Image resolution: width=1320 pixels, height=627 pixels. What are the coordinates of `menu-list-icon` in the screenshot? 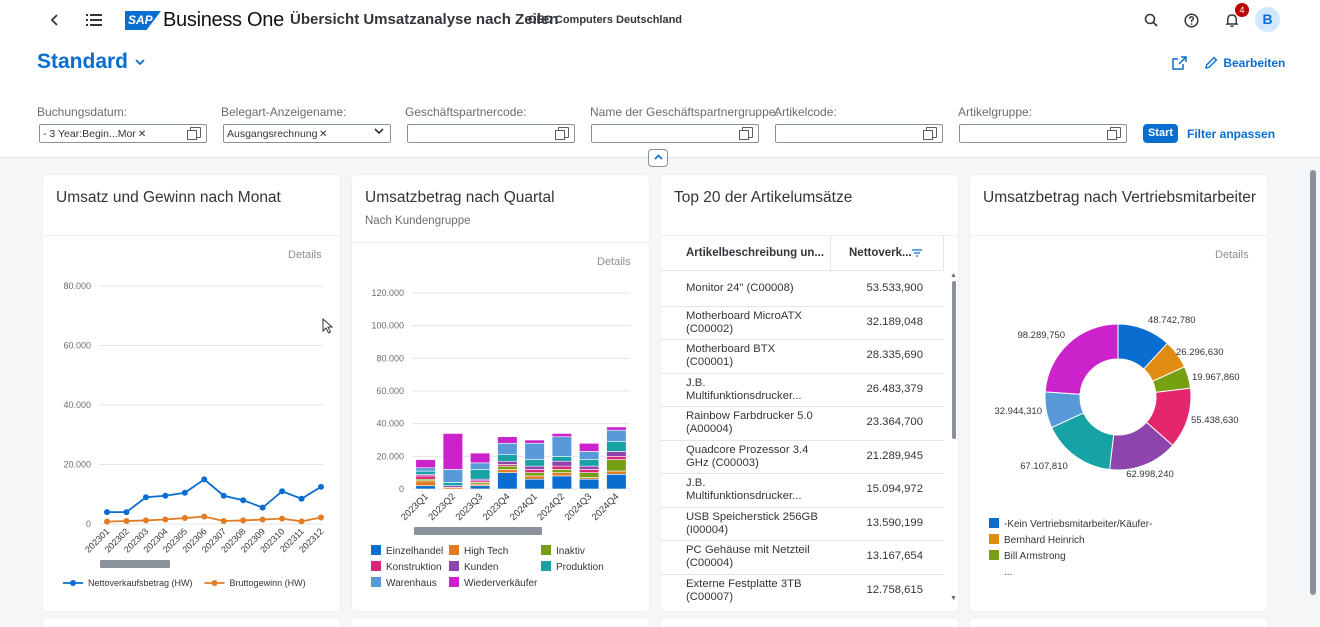 It's located at (94, 20).